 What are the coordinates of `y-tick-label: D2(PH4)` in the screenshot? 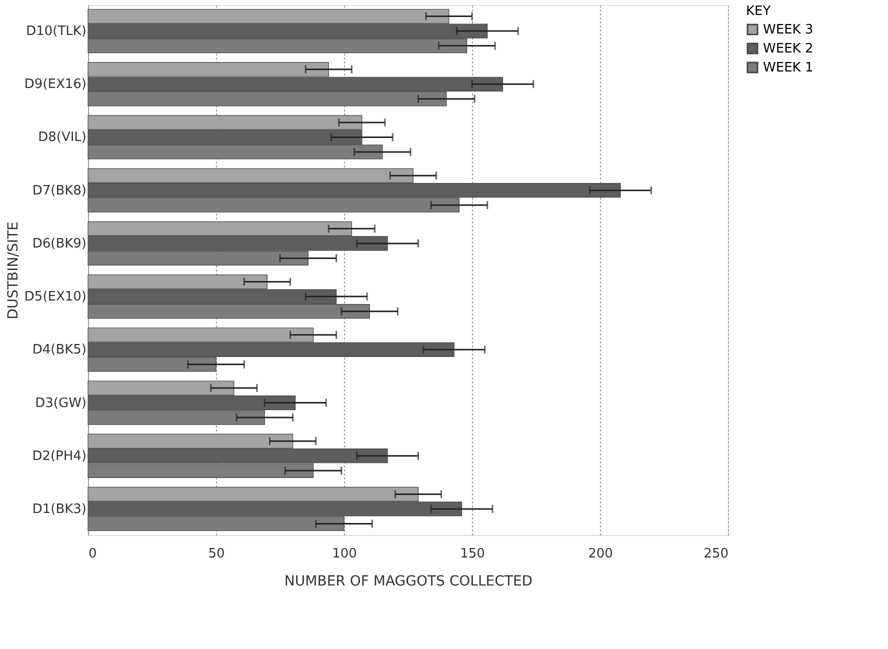 It's located at (59, 456).